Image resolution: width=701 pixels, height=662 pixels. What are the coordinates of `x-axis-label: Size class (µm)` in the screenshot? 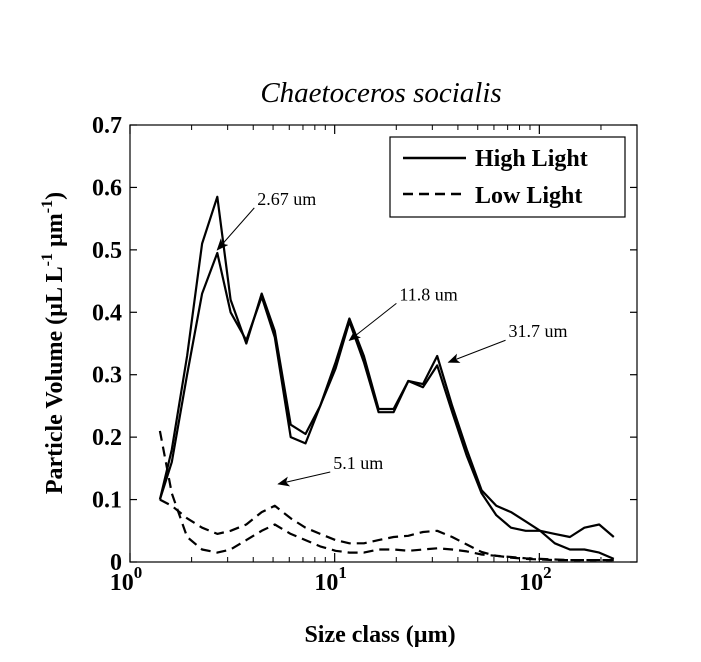 It's located at (379, 635).